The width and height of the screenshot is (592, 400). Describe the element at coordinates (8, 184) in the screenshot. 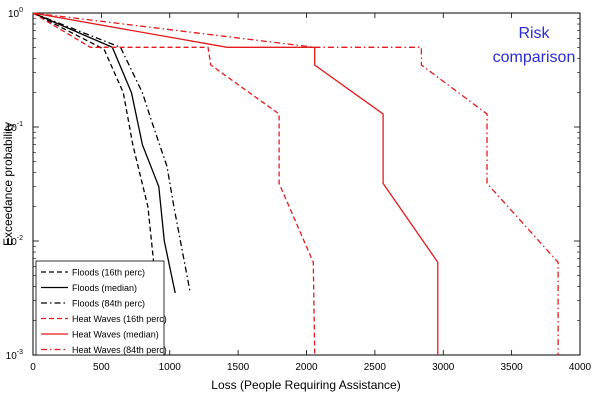

I see `y-axis-label: Exceedance probability` at that location.